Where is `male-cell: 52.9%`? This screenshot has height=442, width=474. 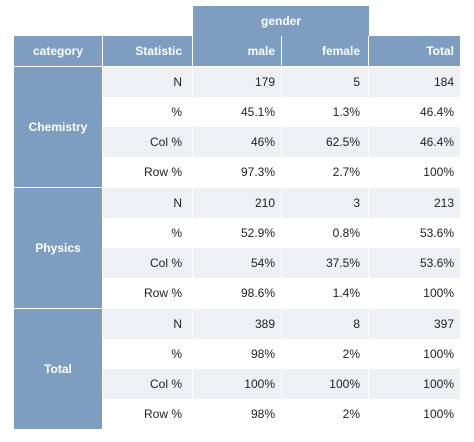 male-cell: 52.9% is located at coordinates (237, 233).